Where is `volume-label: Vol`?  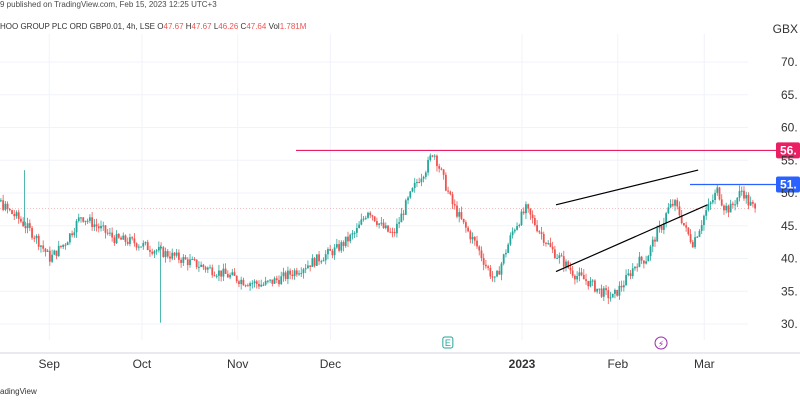 volume-label: Vol is located at coordinates (274, 26).